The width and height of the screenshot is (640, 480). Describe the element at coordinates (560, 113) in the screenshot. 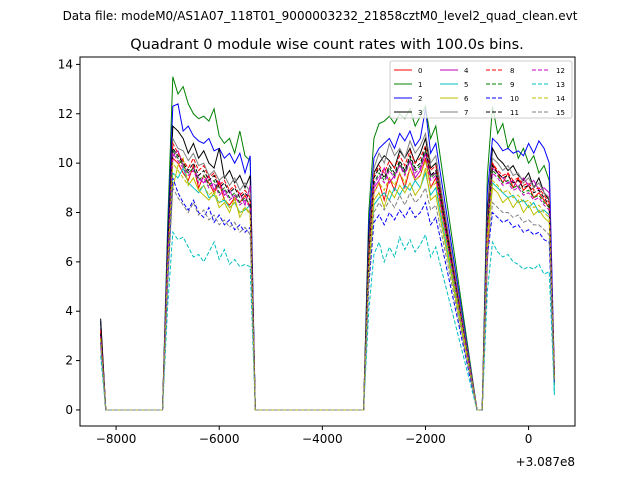

I see `legend-label-15: 15` at that location.